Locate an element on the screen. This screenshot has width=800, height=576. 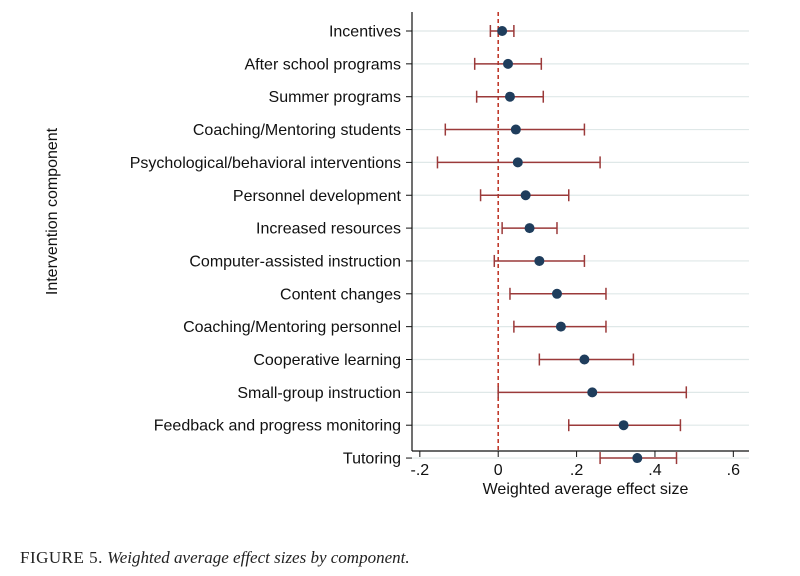
y-category-label: Psychological/behavioral interventions is located at coordinates (265, 163).